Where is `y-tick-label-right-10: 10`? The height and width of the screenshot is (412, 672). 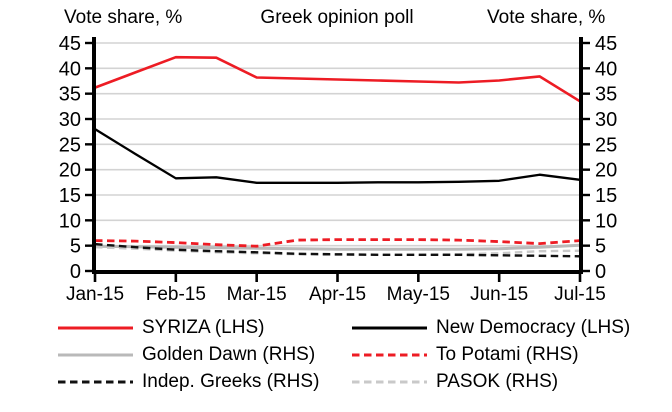 y-tick-label-right-10: 10 is located at coordinates (606, 221).